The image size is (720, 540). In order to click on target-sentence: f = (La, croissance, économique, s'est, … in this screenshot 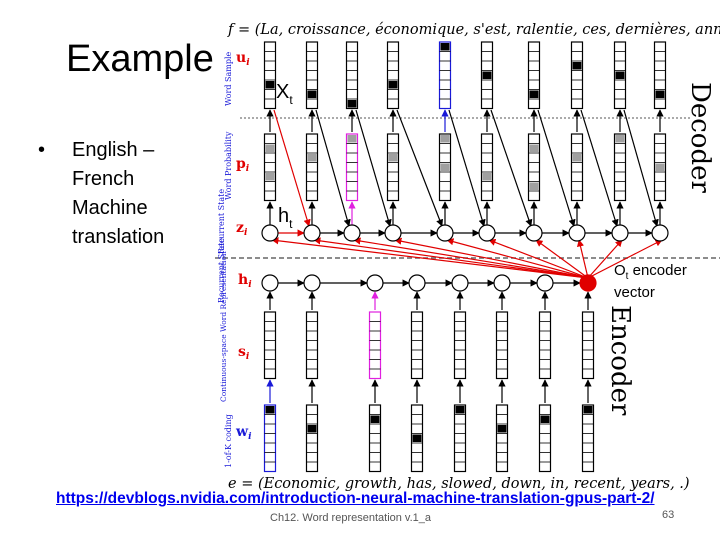, I will do `click(473, 30)`.